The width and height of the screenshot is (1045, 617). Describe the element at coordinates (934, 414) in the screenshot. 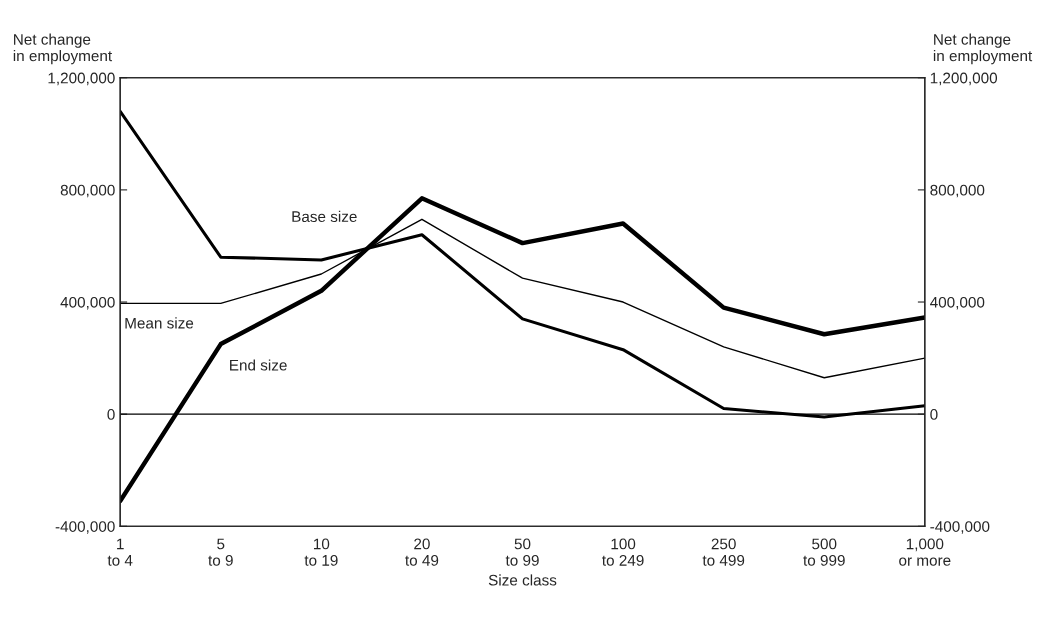

I see `y2-tick-label: 0` at that location.